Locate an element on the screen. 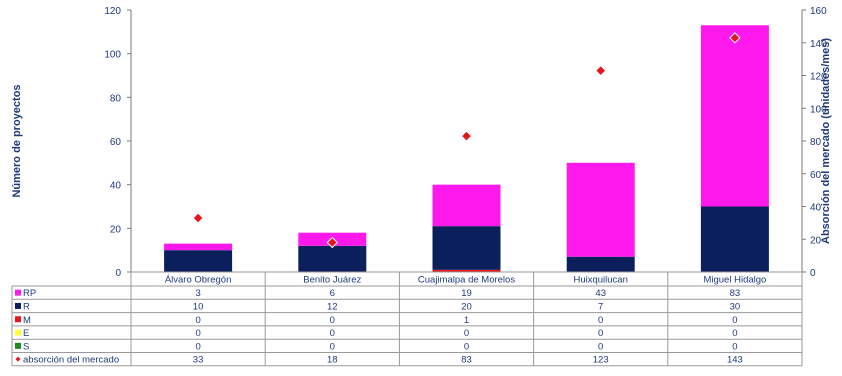 This screenshot has height=376, width=842. category-label: Benito Juárez is located at coordinates (332, 280).